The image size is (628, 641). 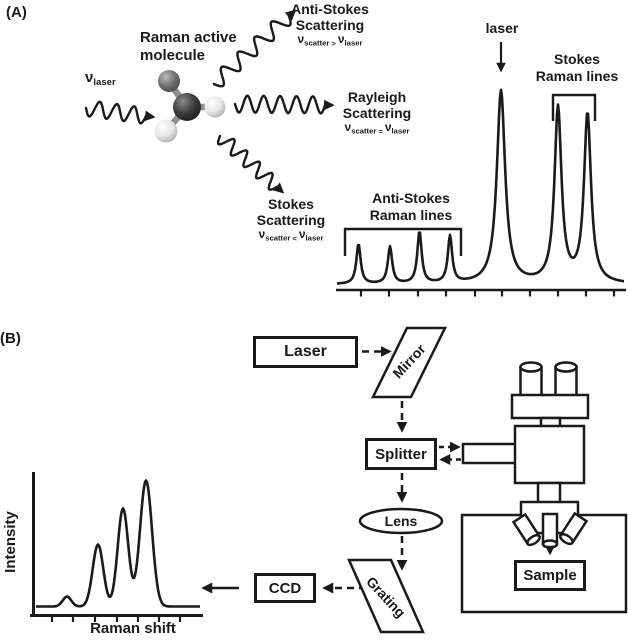 What do you see at coordinates (386, 596) in the screenshot?
I see `grating-shape` at bounding box center [386, 596].